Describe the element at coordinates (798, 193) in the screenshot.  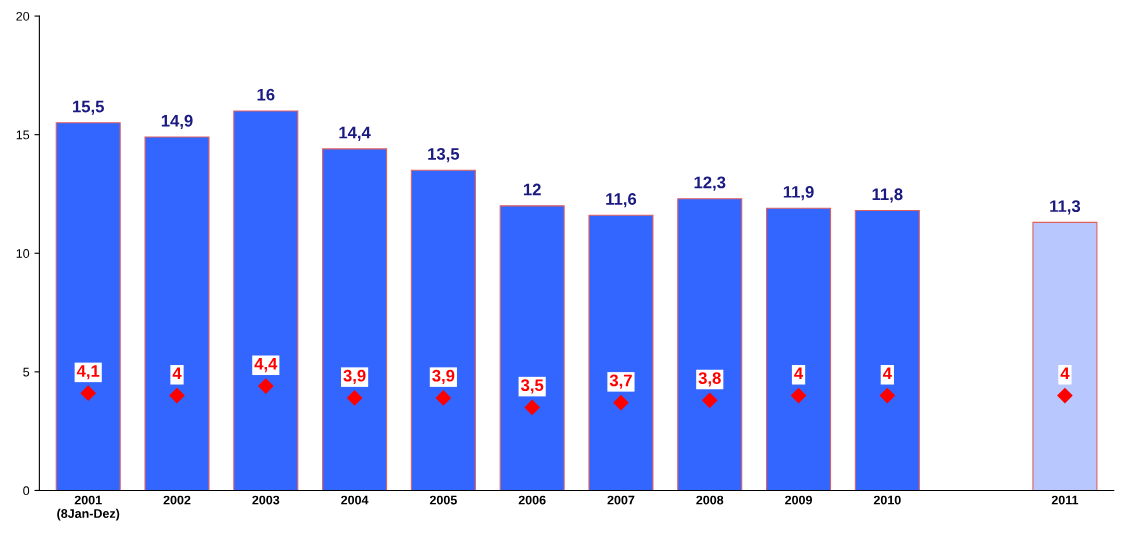
I see `data-label: 11,9` at that location.